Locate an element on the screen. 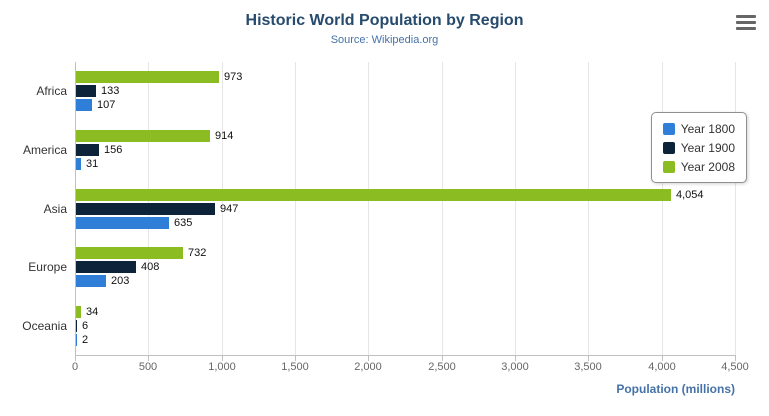  x-tick-label: 500 is located at coordinates (148, 367).